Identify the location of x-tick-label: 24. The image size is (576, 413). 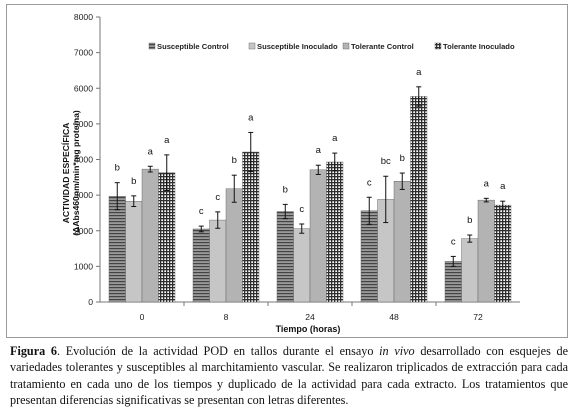
(310, 317).